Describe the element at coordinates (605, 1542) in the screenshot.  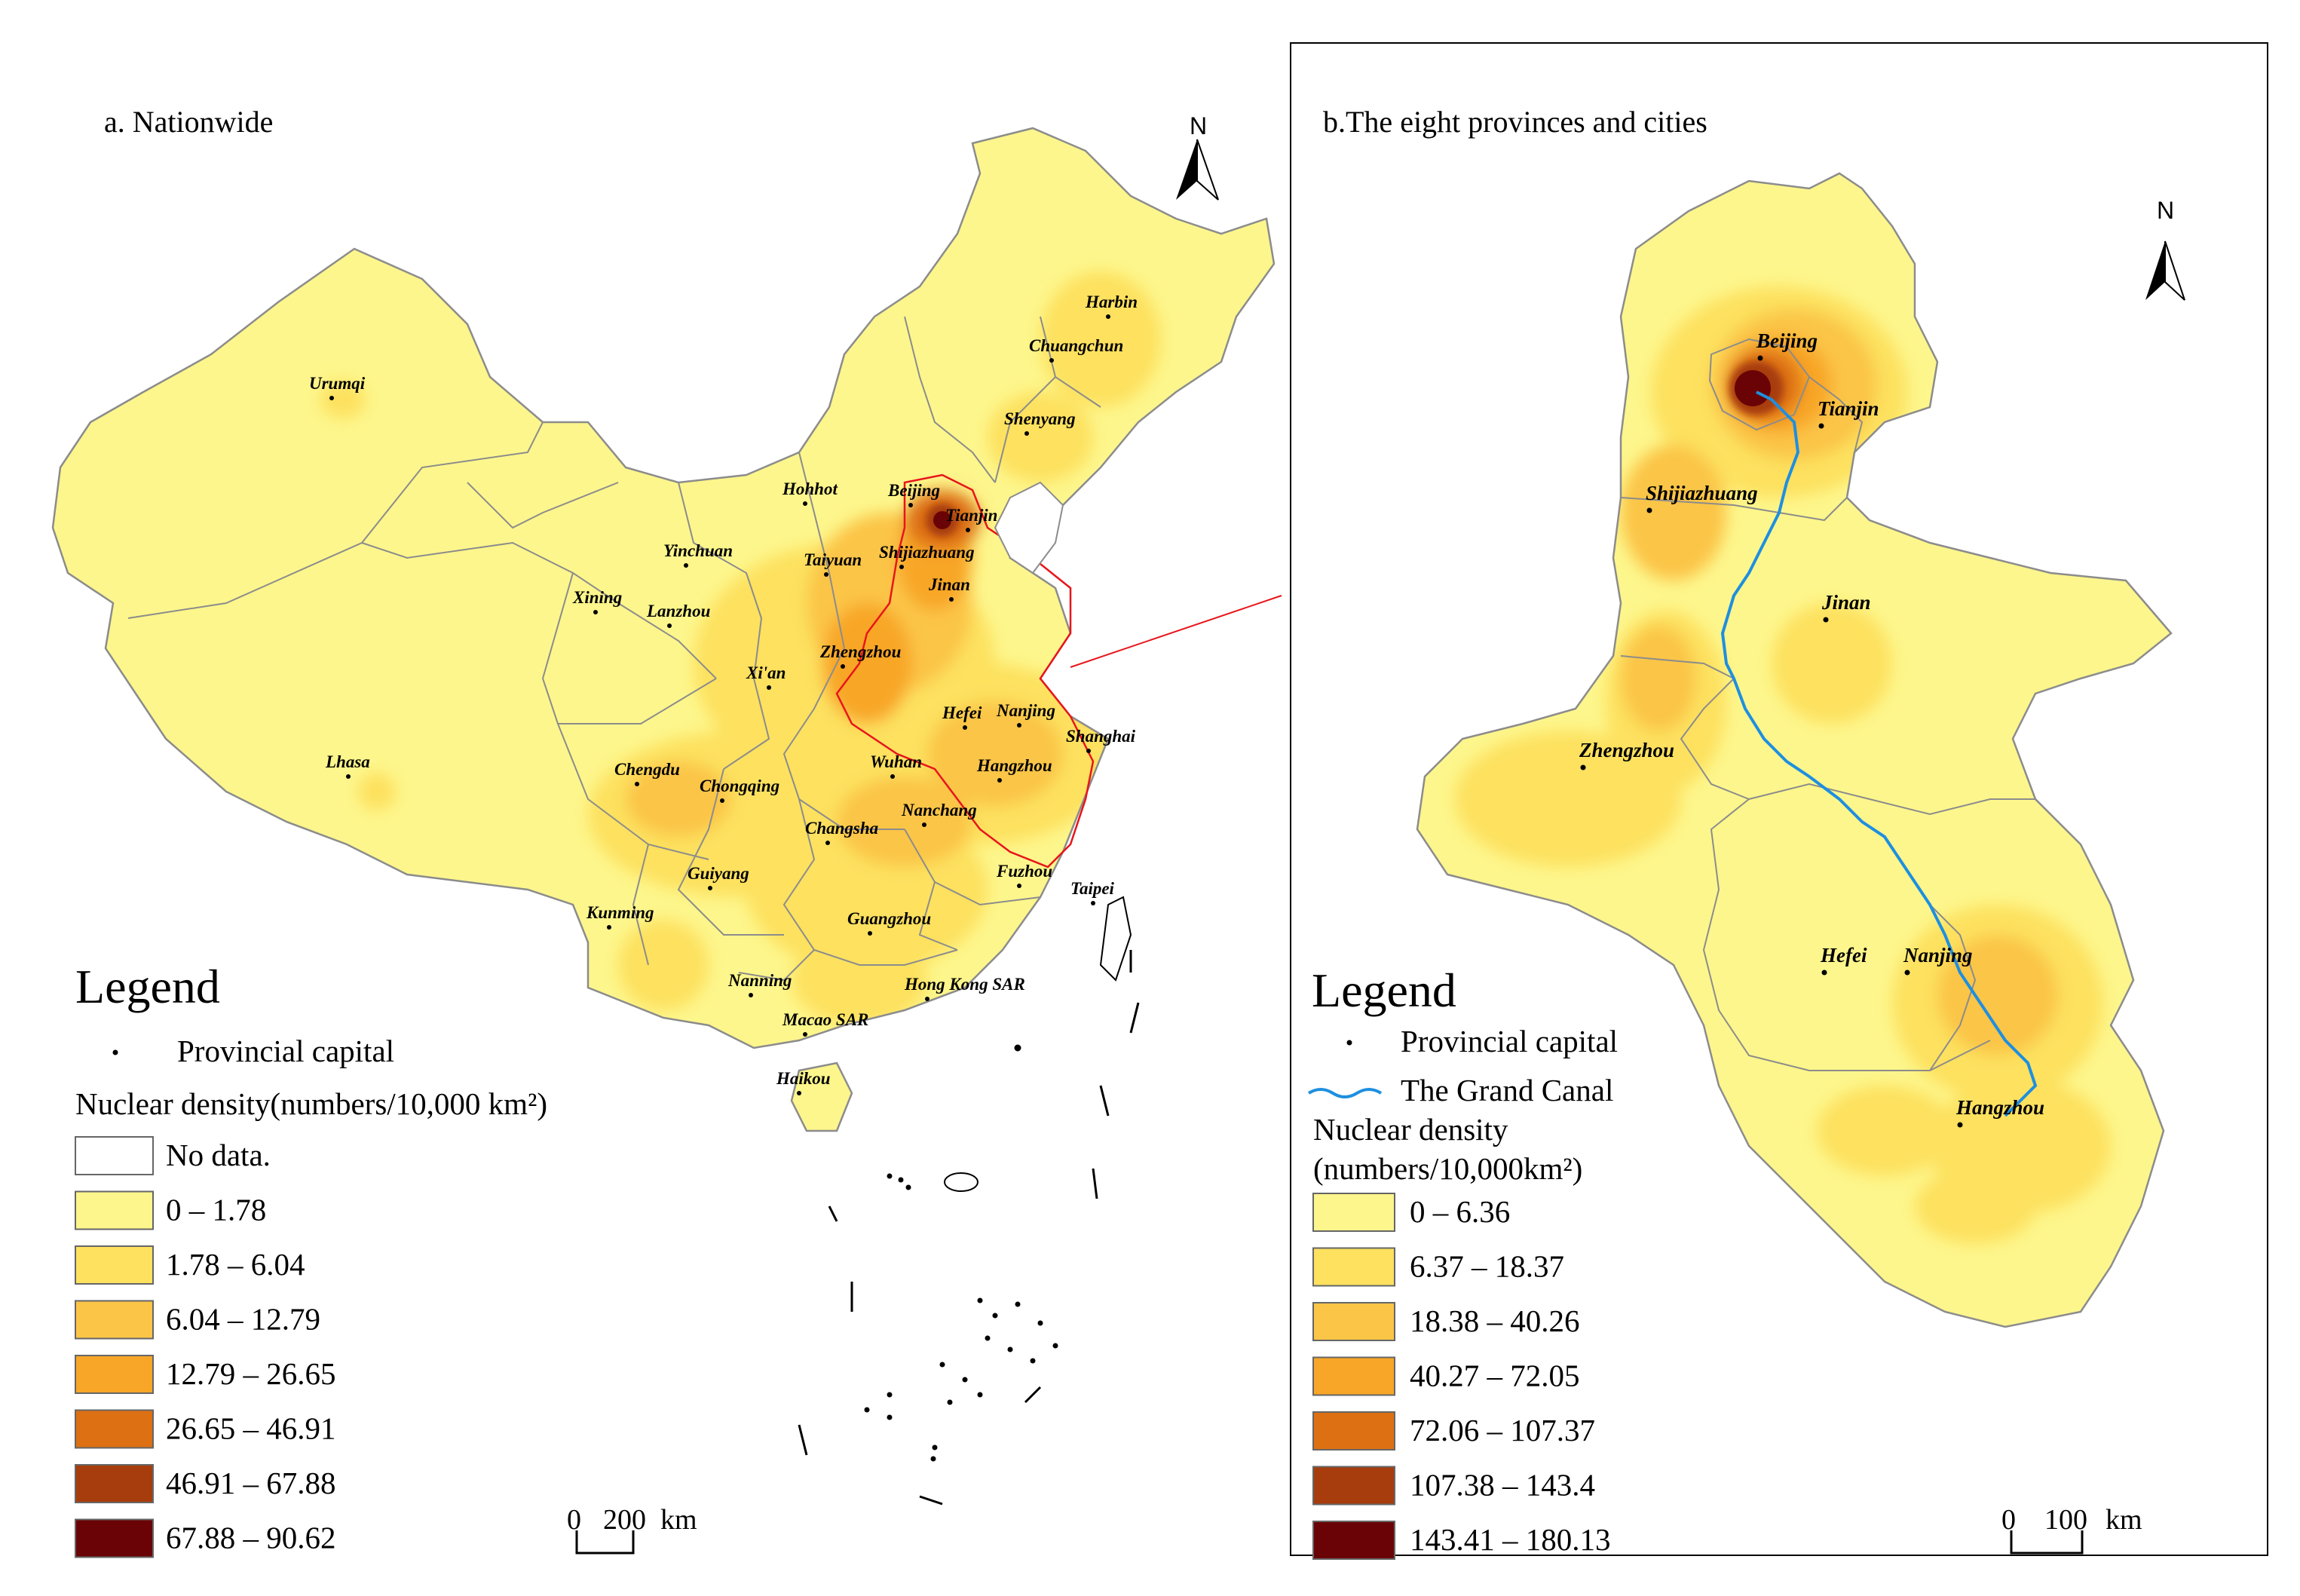
I see `scale-bar-a` at that location.